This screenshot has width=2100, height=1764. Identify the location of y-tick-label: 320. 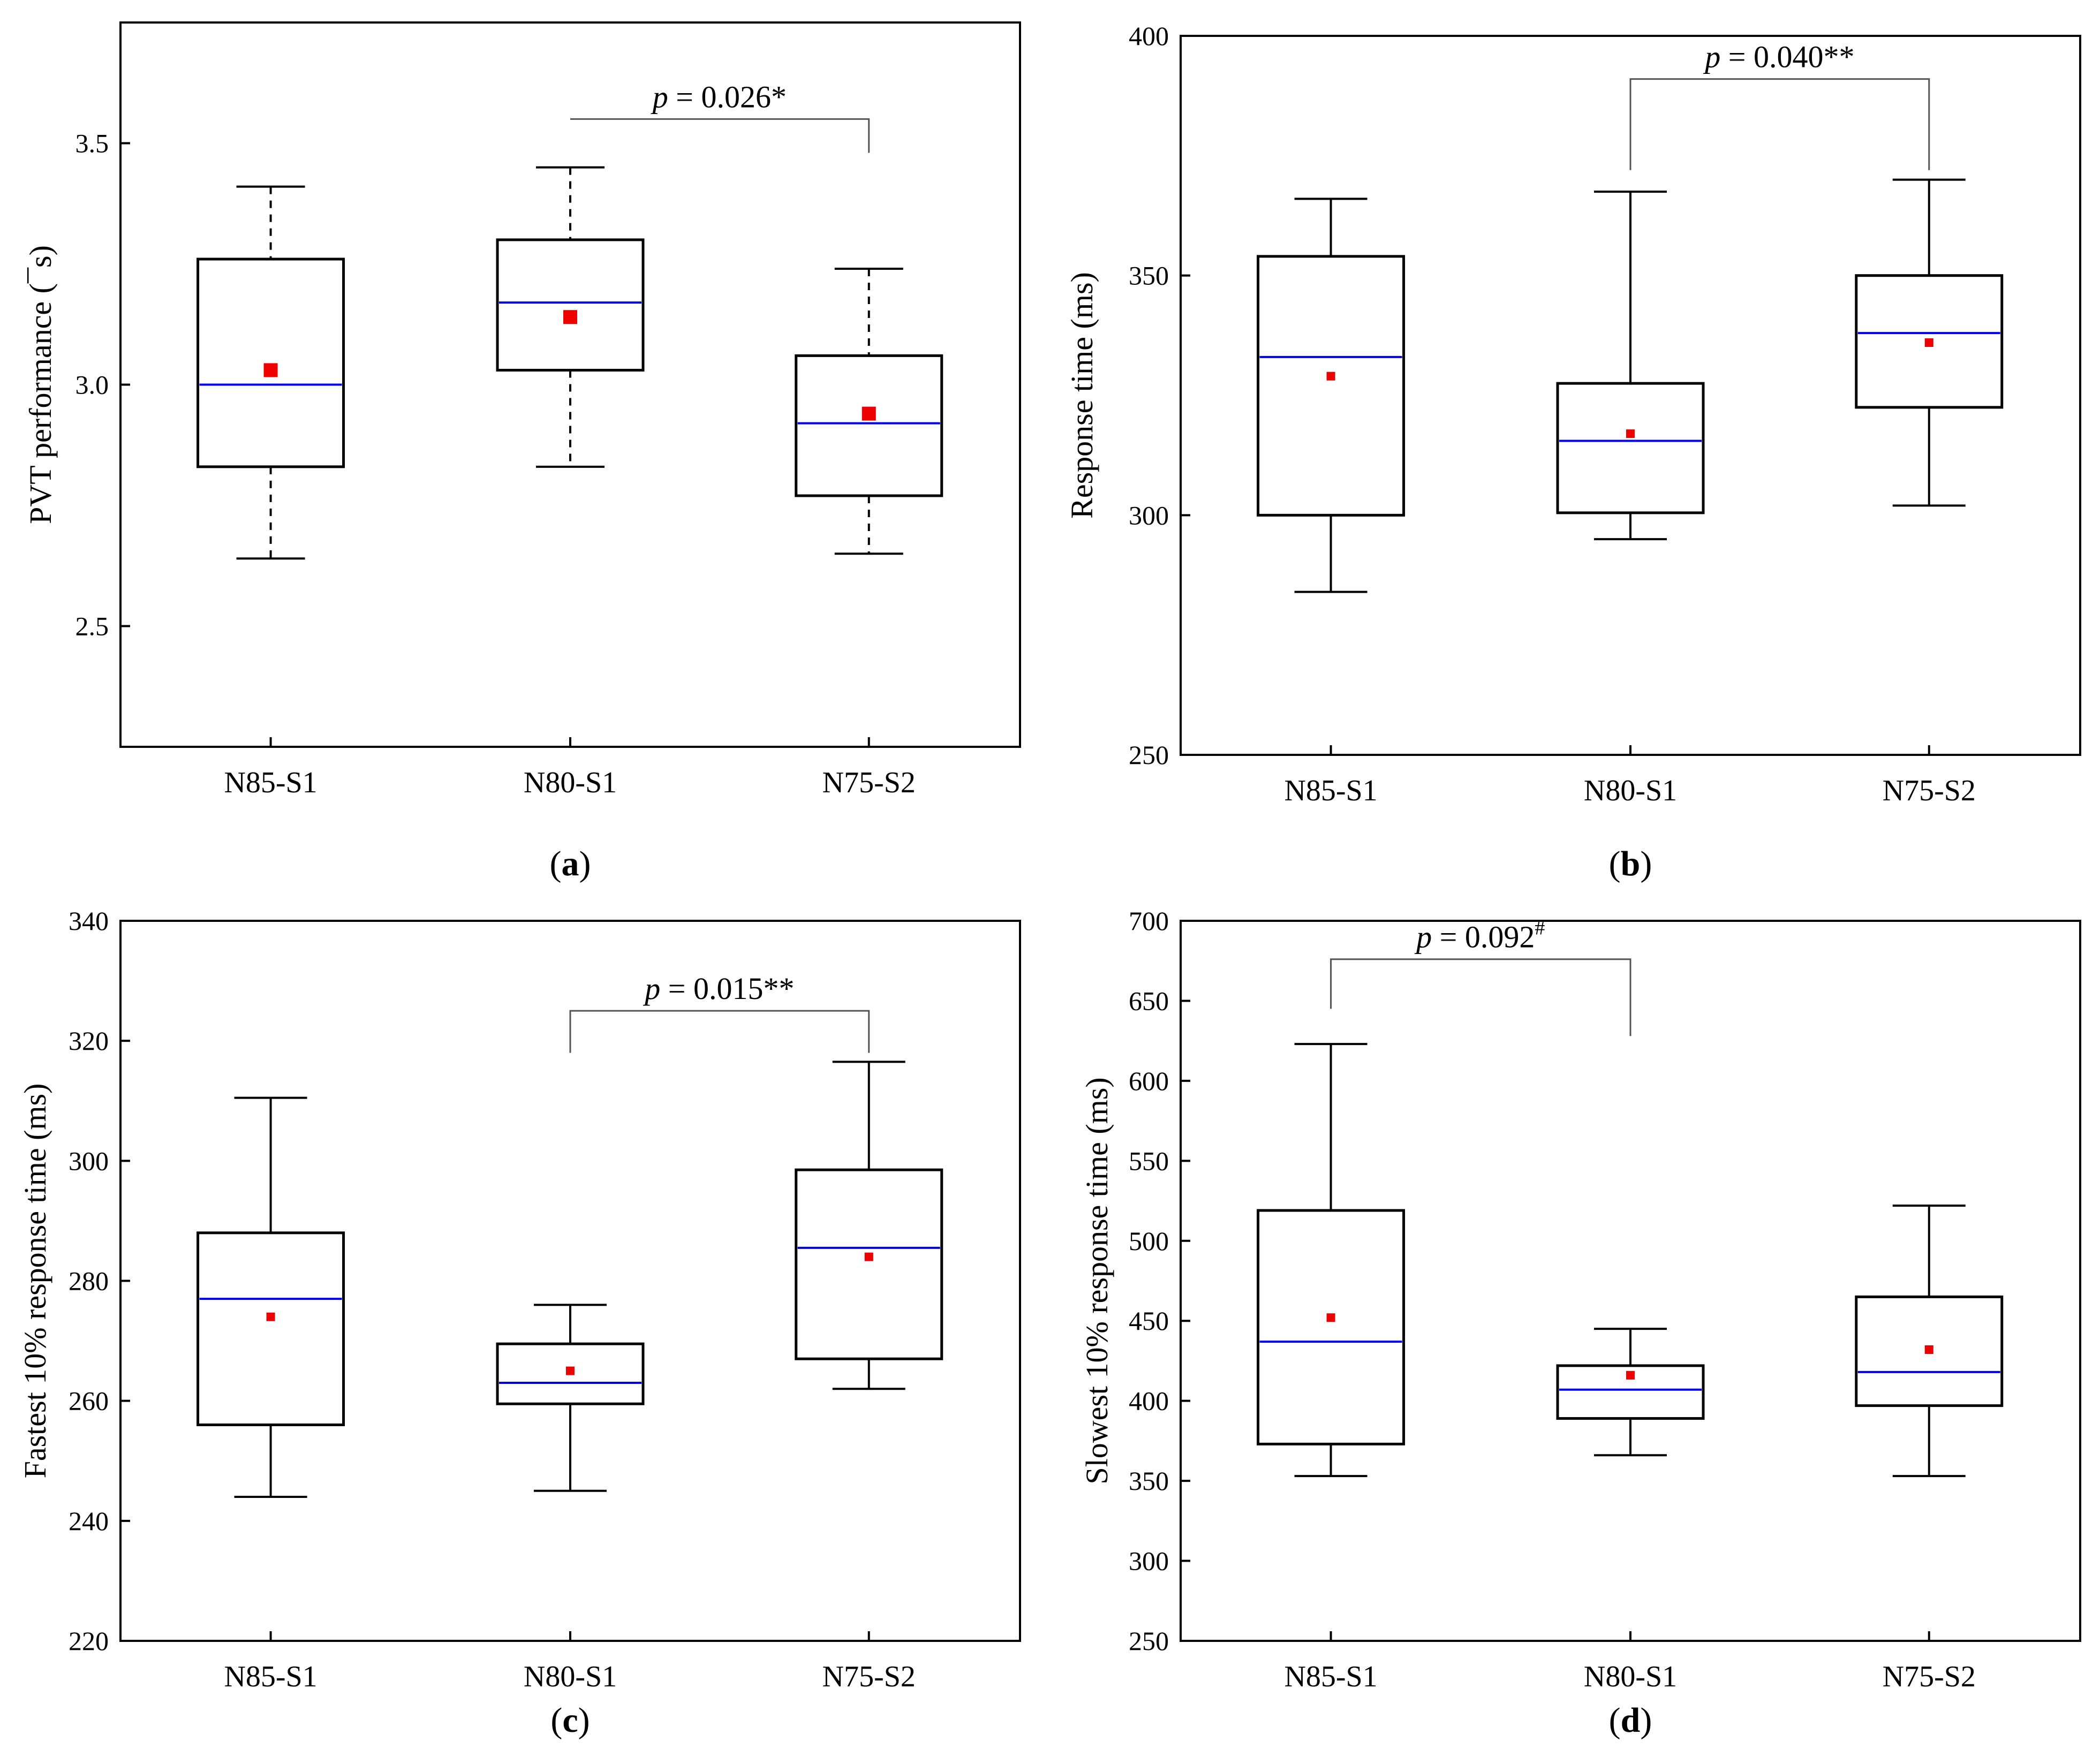
(89, 1041).